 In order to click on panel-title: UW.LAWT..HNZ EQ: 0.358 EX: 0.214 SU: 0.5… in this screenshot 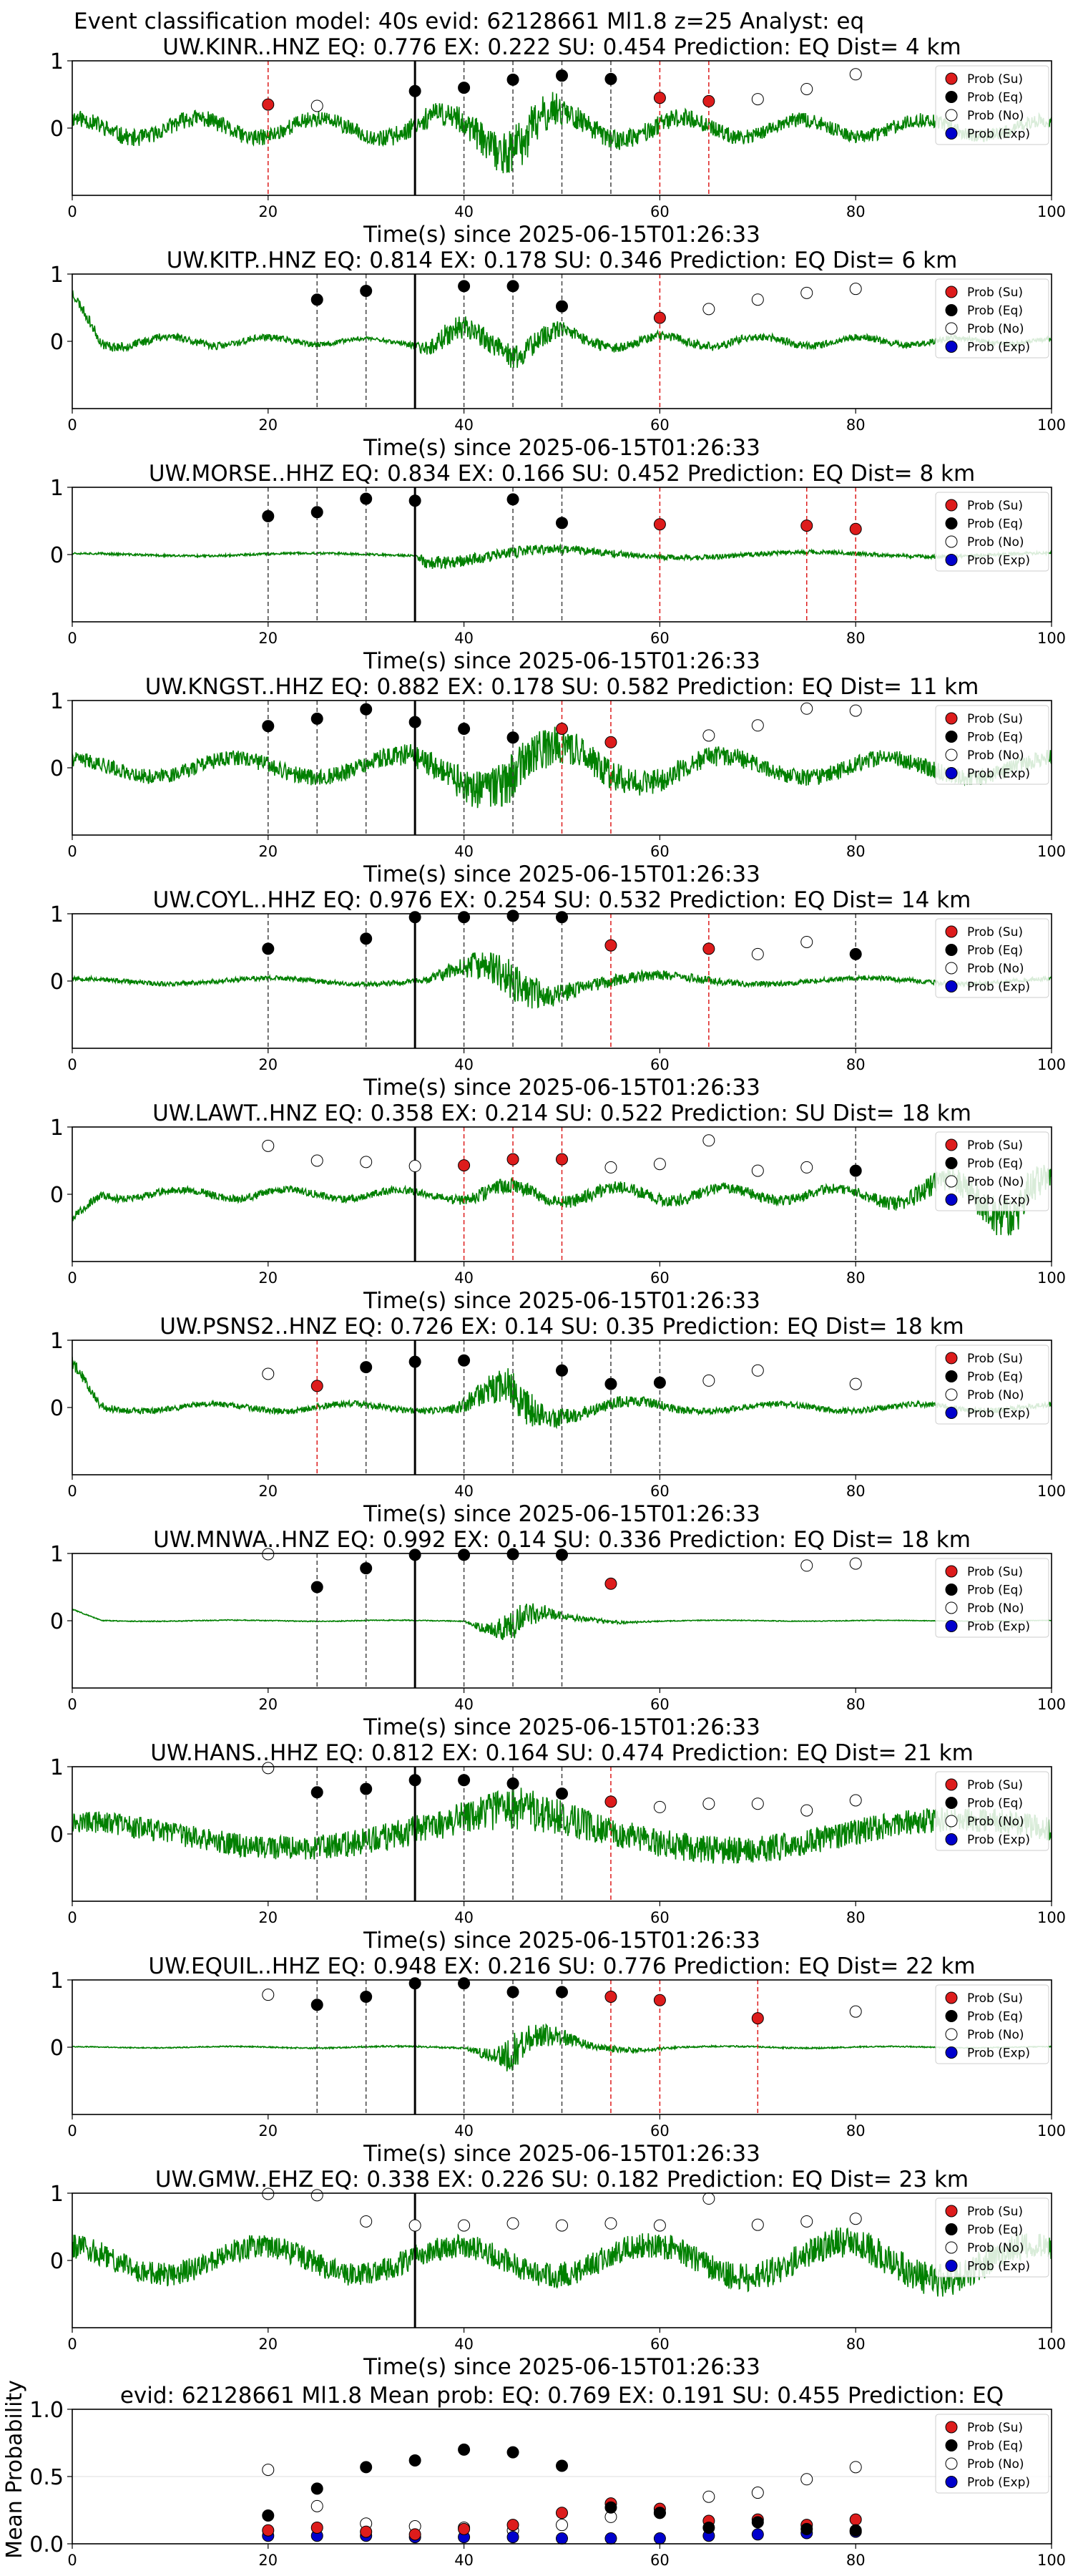, I will do `click(561, 1113)`.